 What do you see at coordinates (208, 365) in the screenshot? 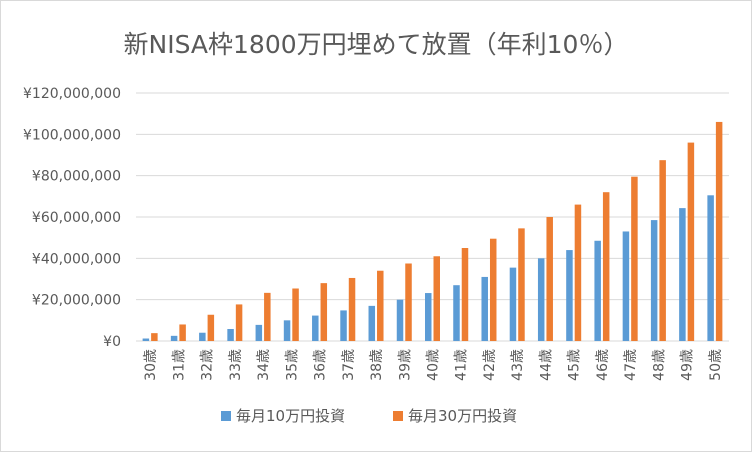
I see `x-tick-label: 32歳` at bounding box center [208, 365].